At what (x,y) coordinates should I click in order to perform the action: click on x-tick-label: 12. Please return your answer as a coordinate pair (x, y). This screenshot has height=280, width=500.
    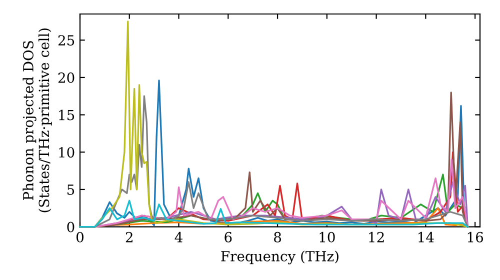
    Looking at the image, I should click on (376, 237).